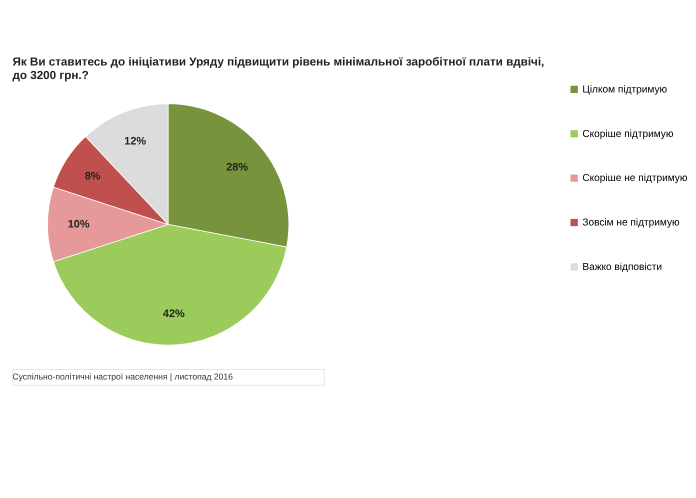  Describe the element at coordinates (135, 141) in the screenshot. I see `data-label: 12%` at that location.